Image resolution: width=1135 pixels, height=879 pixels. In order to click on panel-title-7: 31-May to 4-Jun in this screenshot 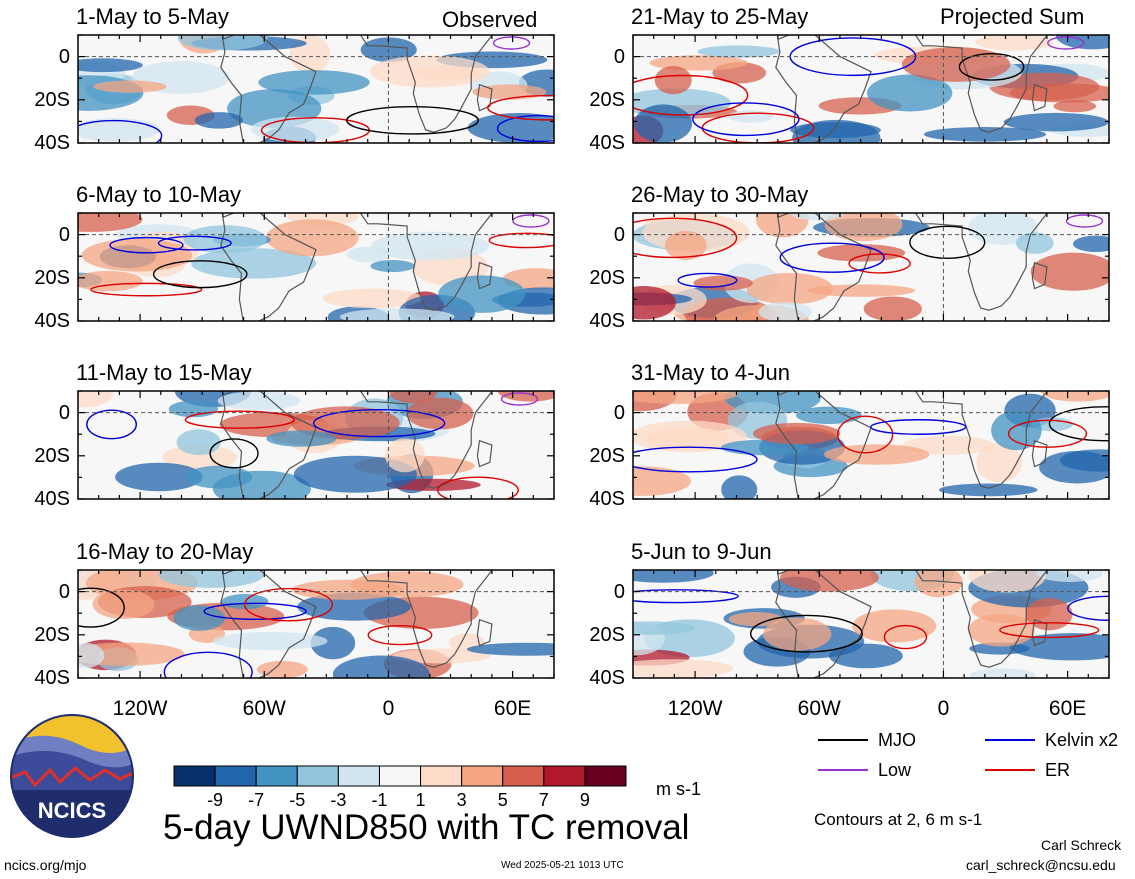, I will do `click(710, 372)`.